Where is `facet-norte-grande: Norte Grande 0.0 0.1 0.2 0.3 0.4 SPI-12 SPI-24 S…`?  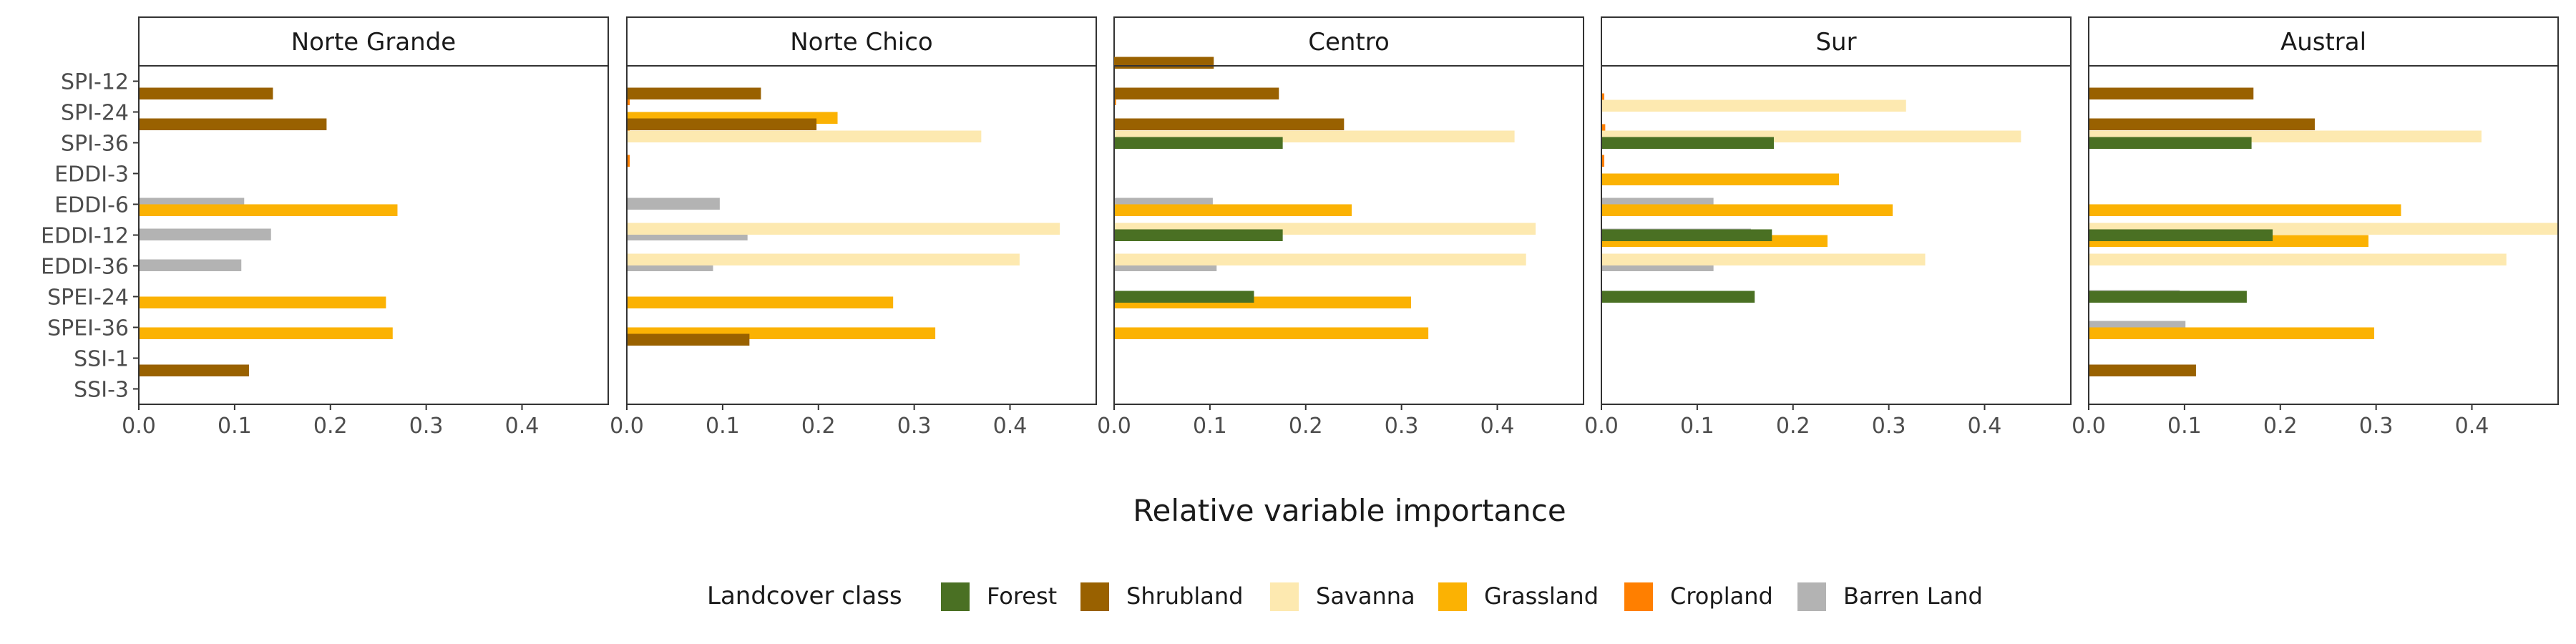
facet-norte-grande: Norte Grande 0.0 0.1 0.2 0.3 0.4 SPI-12 SPI-24 S… is located at coordinates (325, 227).